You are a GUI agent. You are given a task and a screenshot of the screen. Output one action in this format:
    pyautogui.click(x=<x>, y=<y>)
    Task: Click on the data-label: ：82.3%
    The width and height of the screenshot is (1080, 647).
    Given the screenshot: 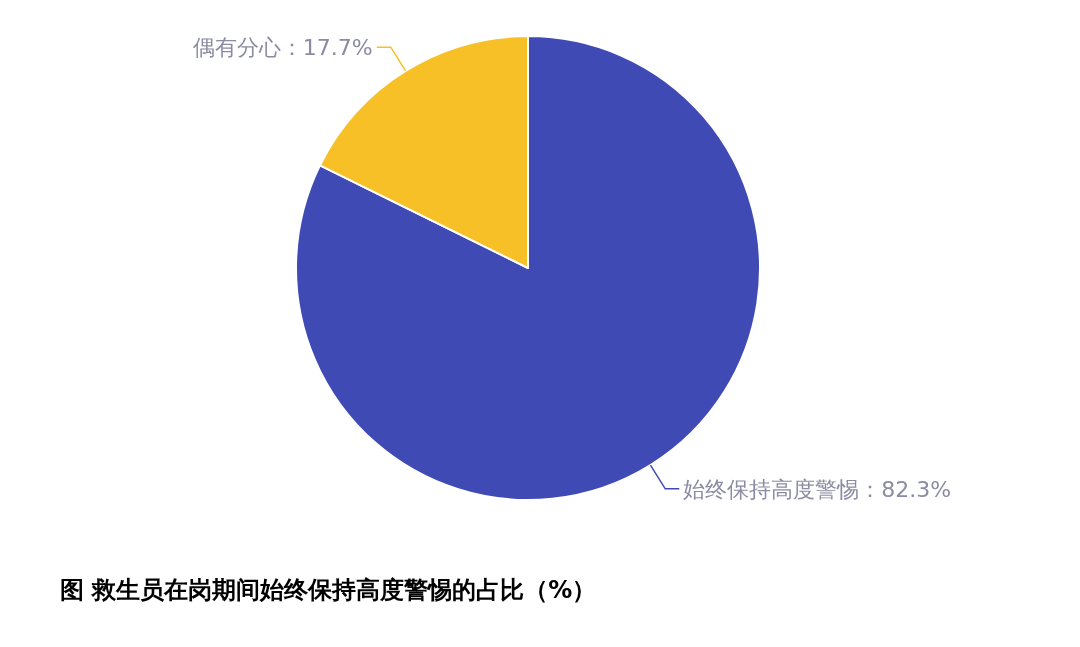 What is the action you would take?
    pyautogui.click(x=905, y=489)
    